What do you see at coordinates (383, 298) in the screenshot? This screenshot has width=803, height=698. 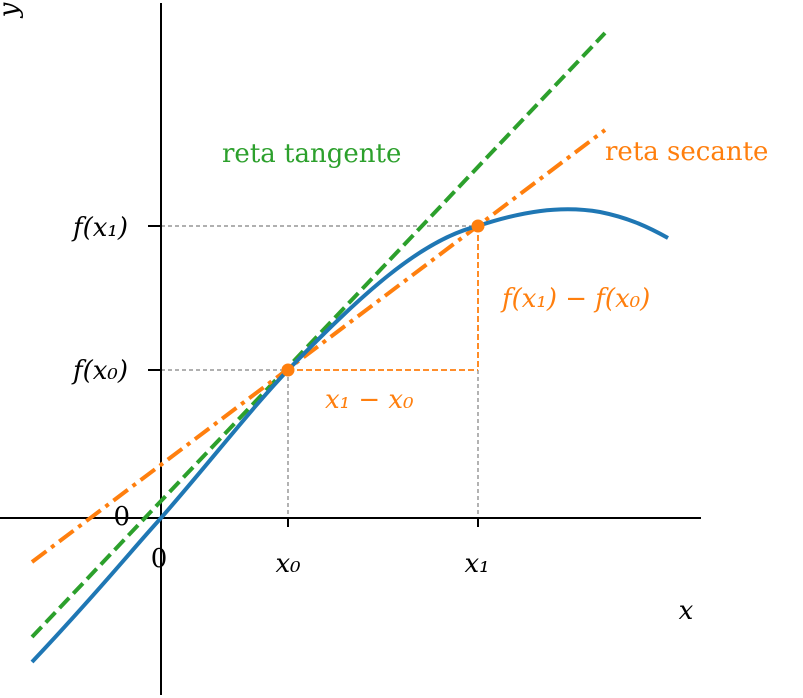 I see `rise-run` at bounding box center [383, 298].